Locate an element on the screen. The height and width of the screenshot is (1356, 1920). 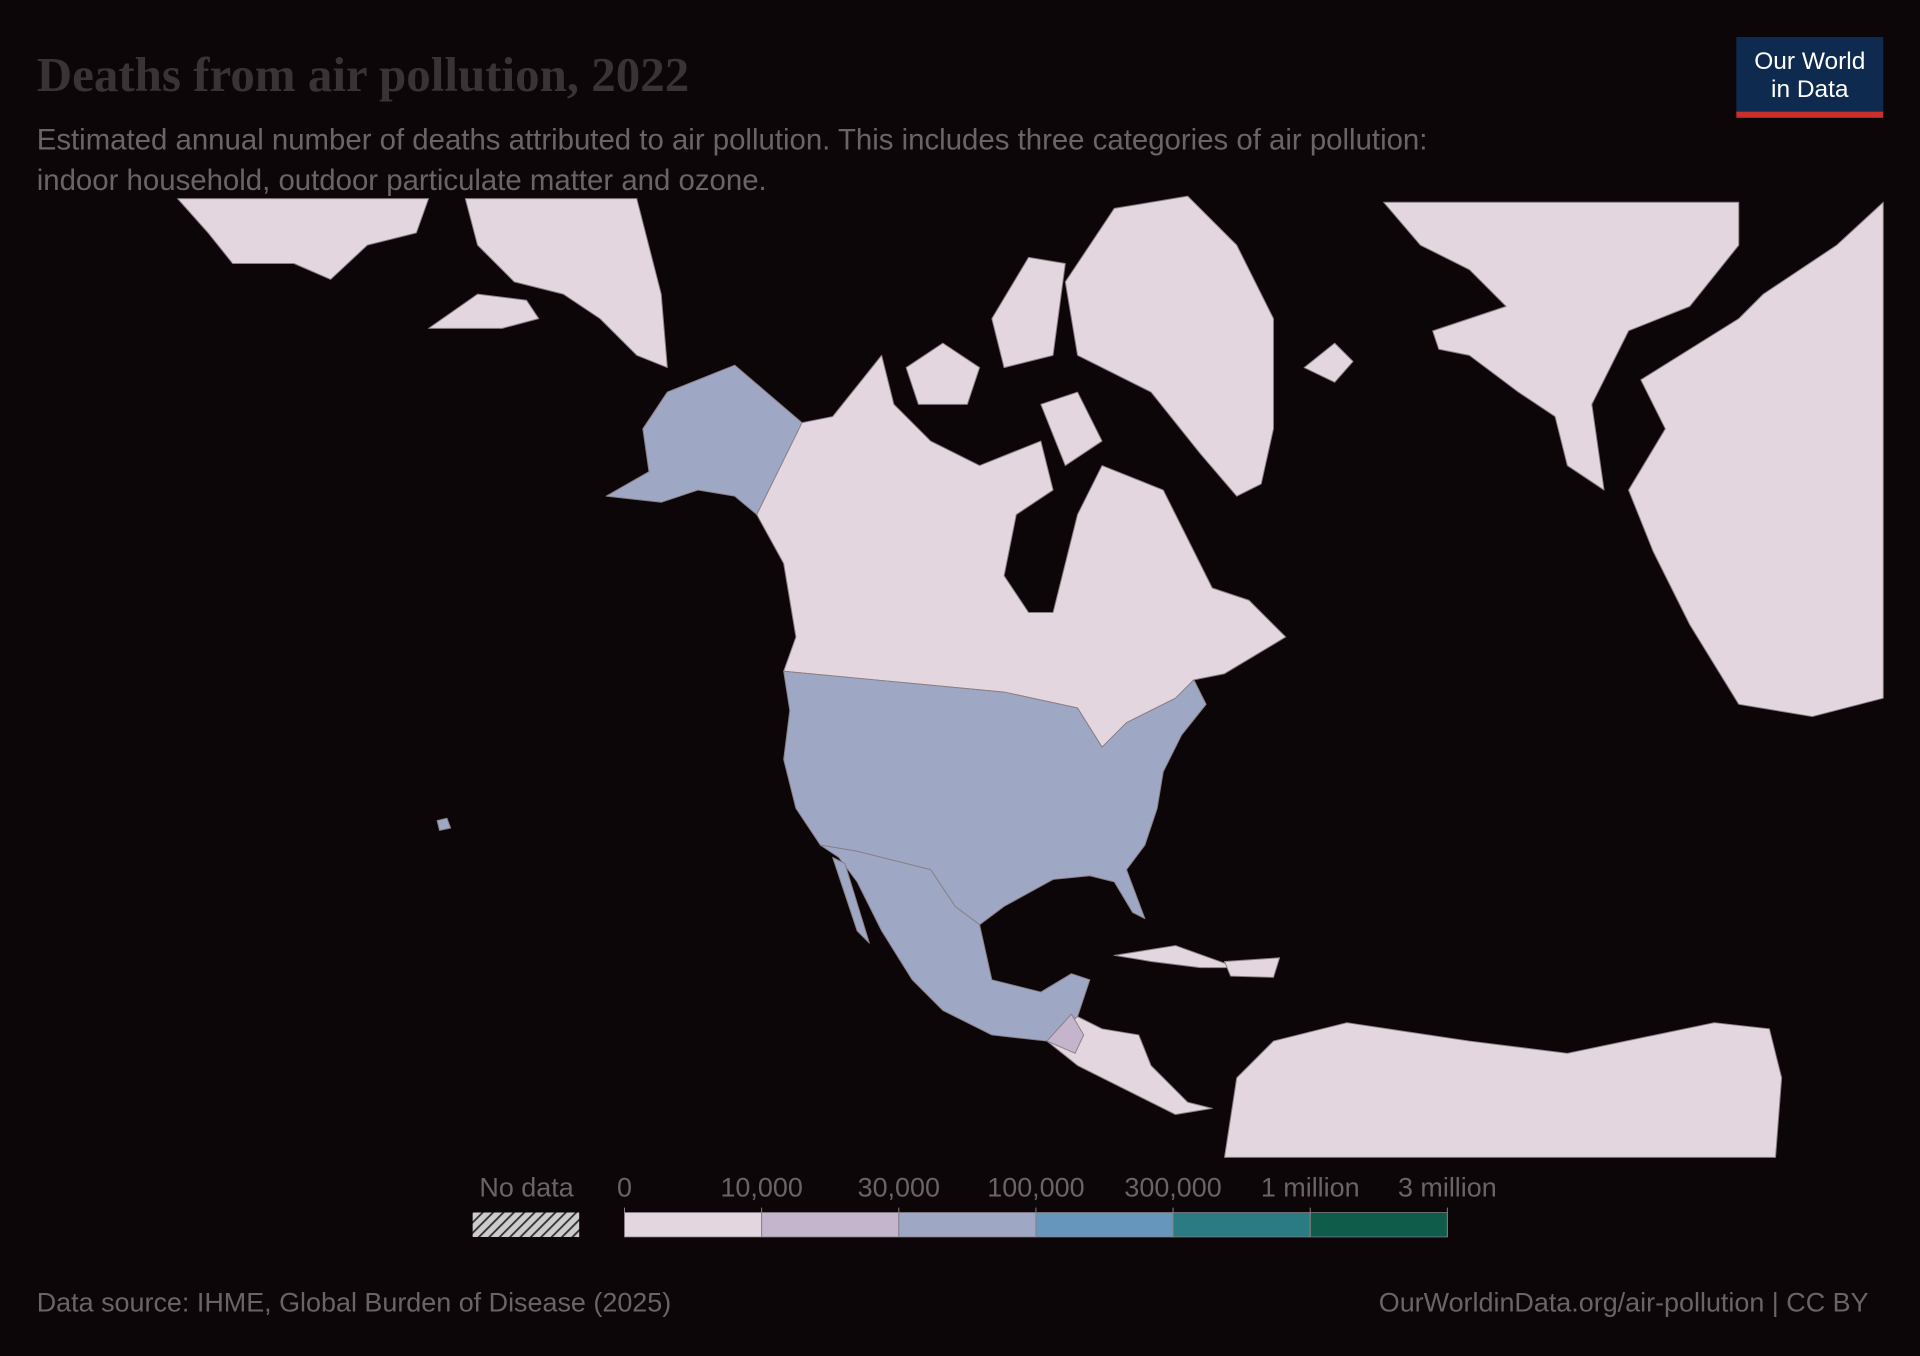
logo-text: in Data is located at coordinates (1810, 89).